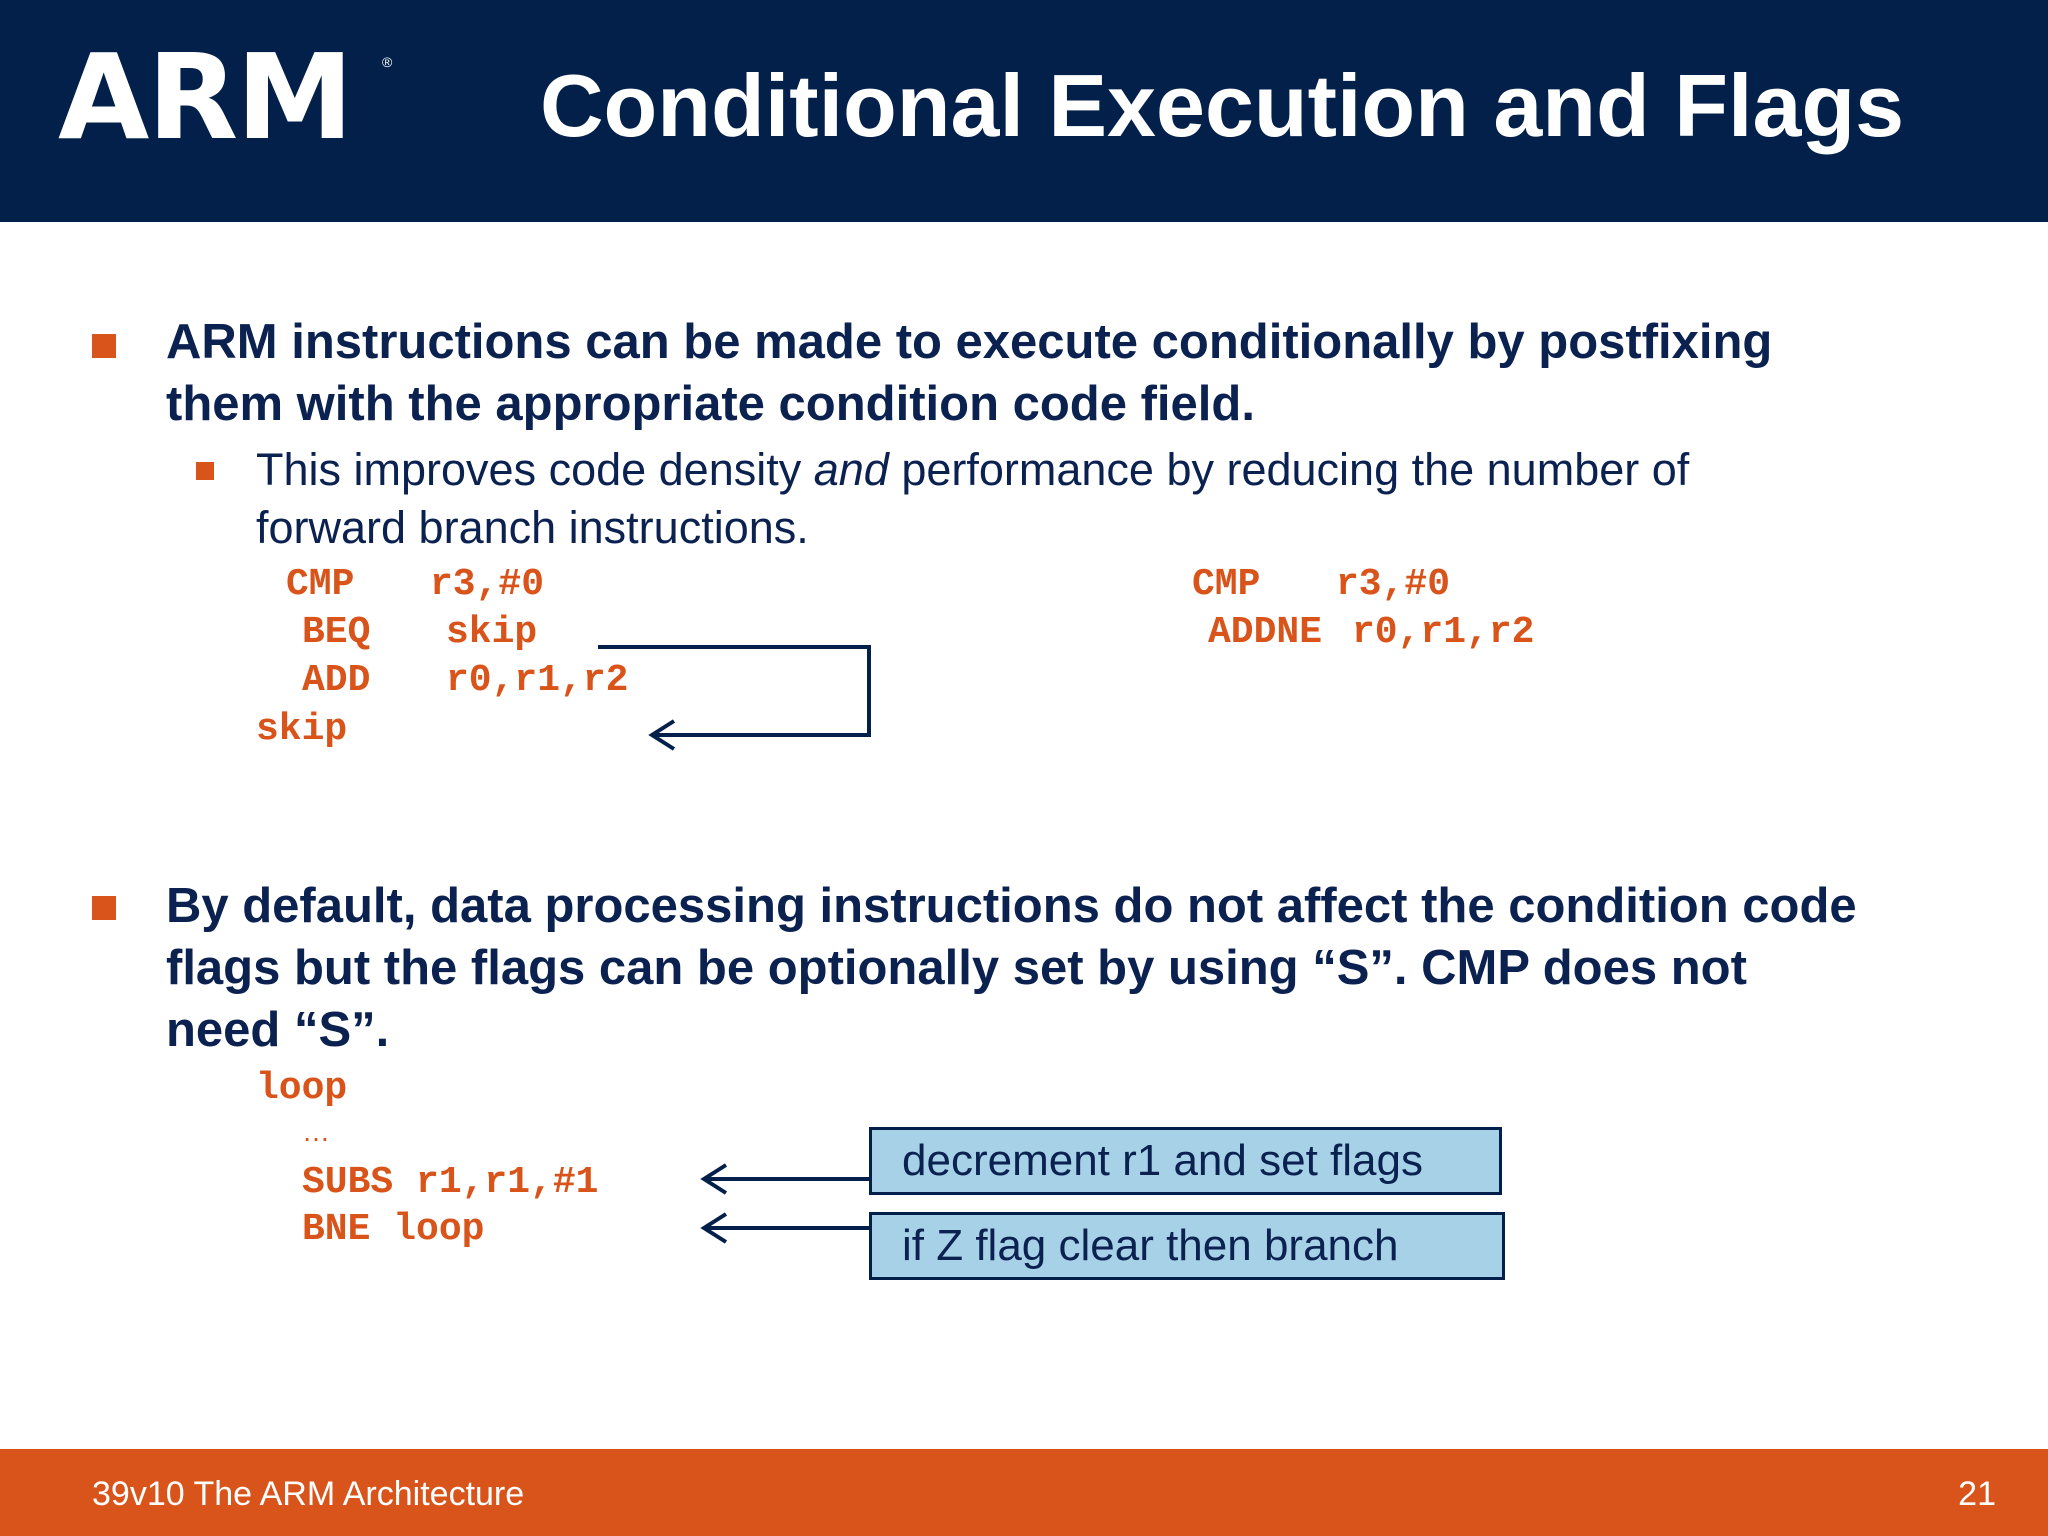  What do you see at coordinates (714, 1228) in the screenshot?
I see `bne-arrowhead` at bounding box center [714, 1228].